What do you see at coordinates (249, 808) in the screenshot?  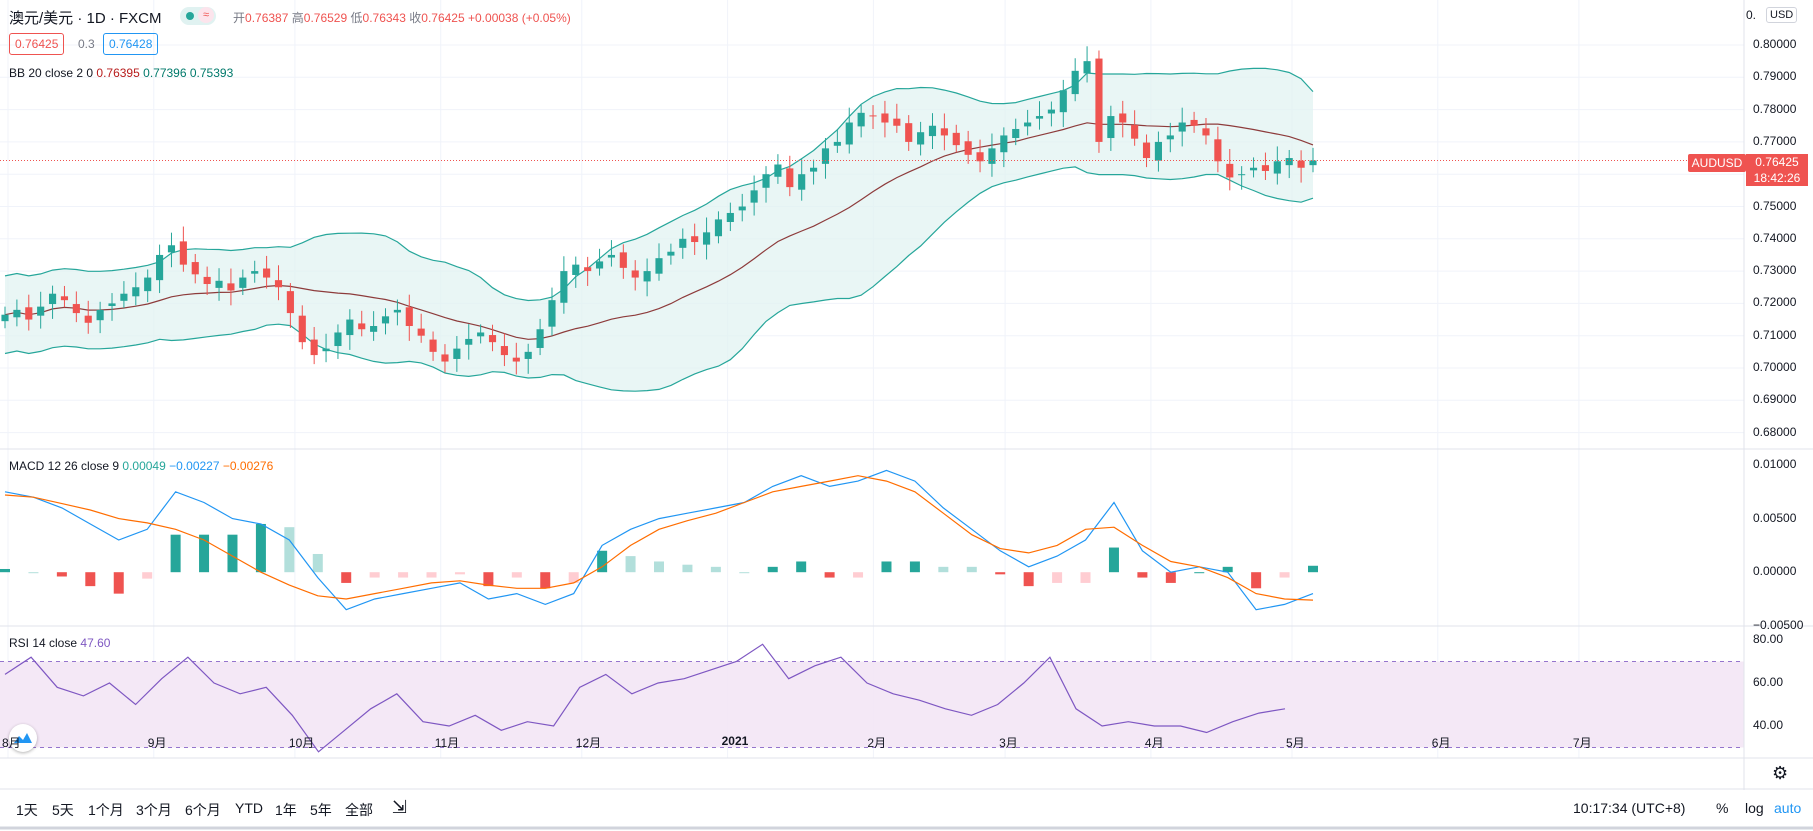 I see `range-button: YTD` at bounding box center [249, 808].